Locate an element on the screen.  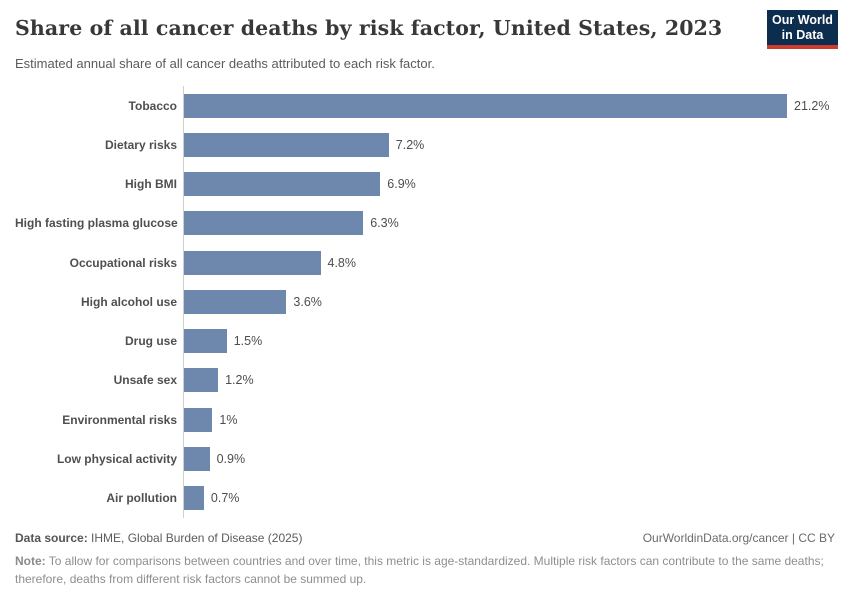
owid-logo: Our World in Data is located at coordinates (802, 29).